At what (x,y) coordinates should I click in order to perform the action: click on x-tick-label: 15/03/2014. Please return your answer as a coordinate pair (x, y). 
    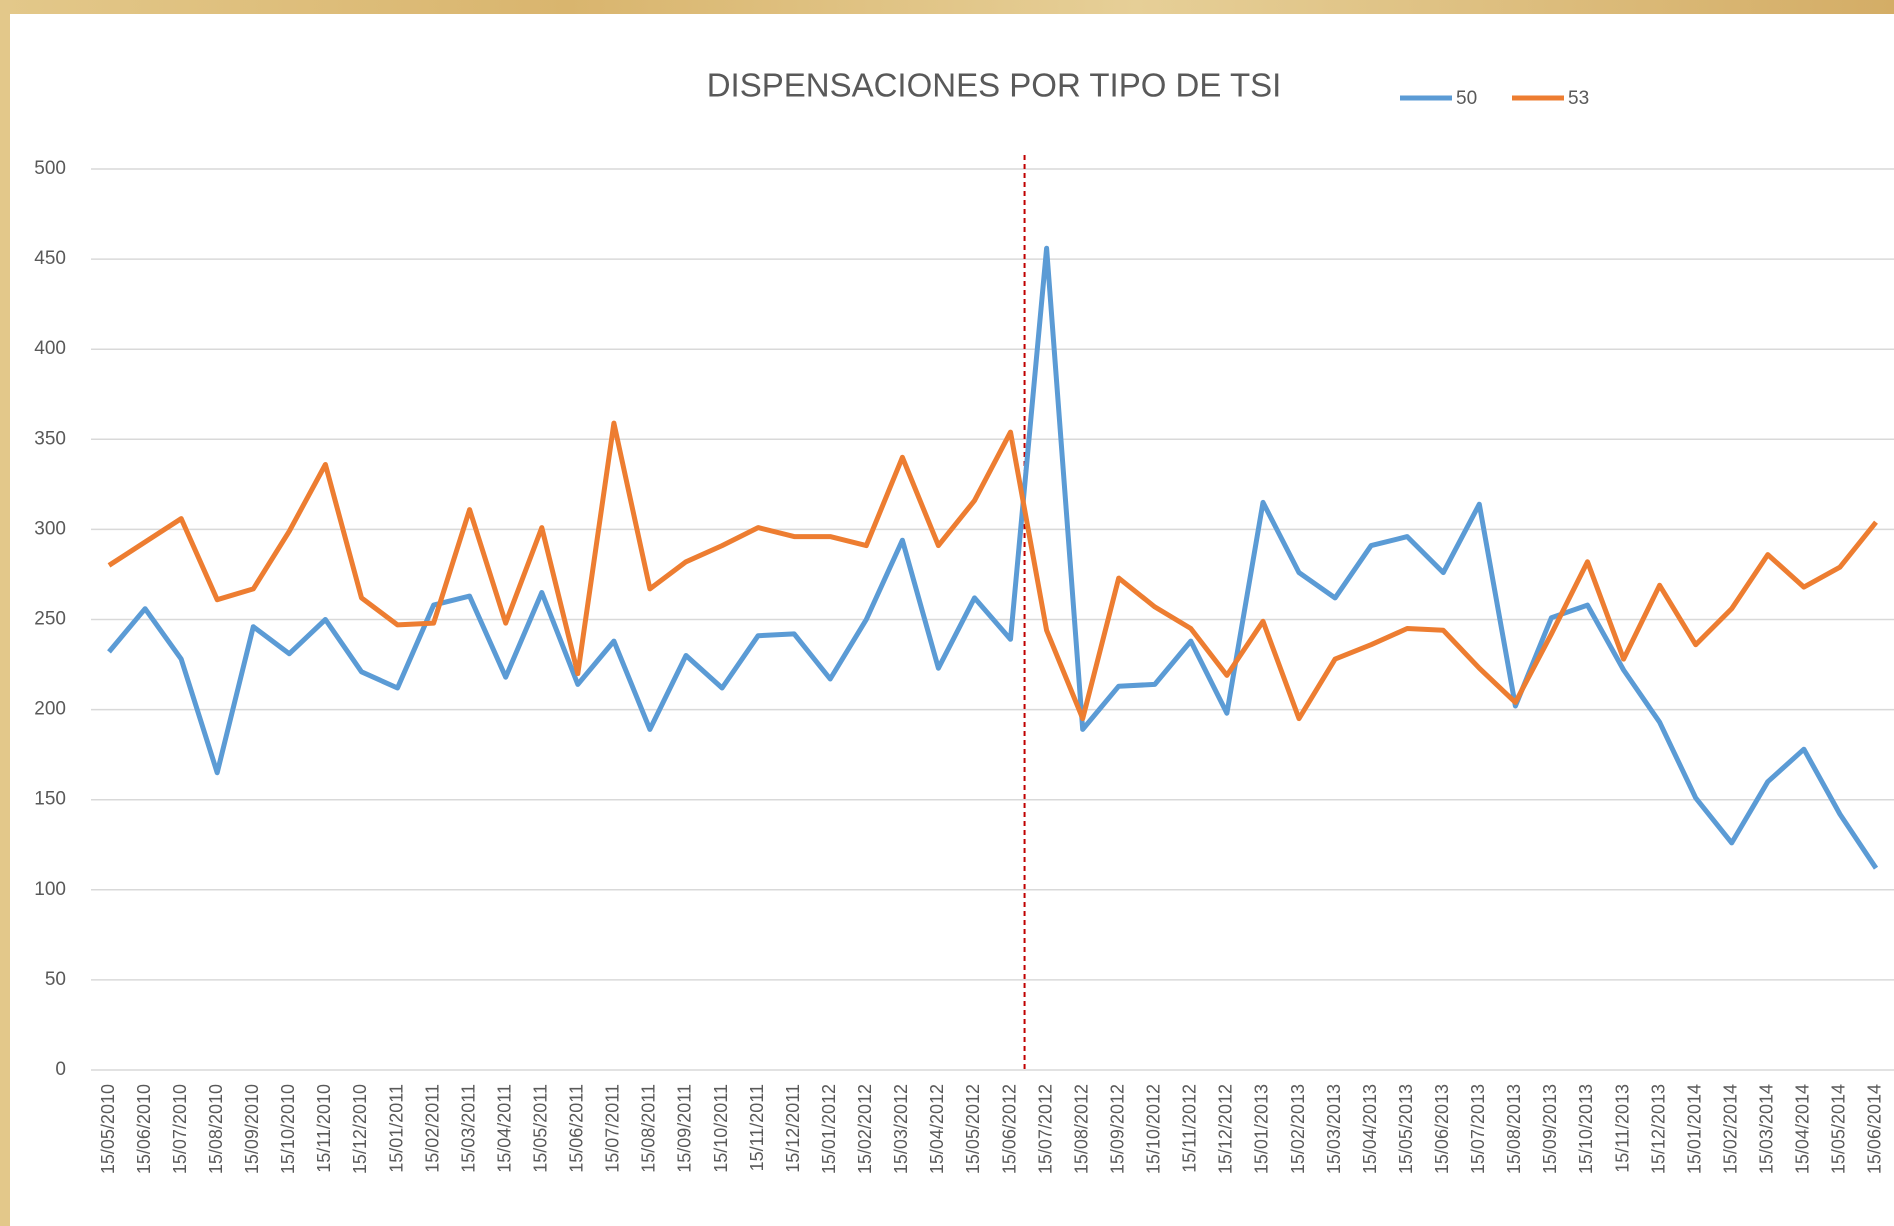
    Looking at the image, I should click on (1767, 1129).